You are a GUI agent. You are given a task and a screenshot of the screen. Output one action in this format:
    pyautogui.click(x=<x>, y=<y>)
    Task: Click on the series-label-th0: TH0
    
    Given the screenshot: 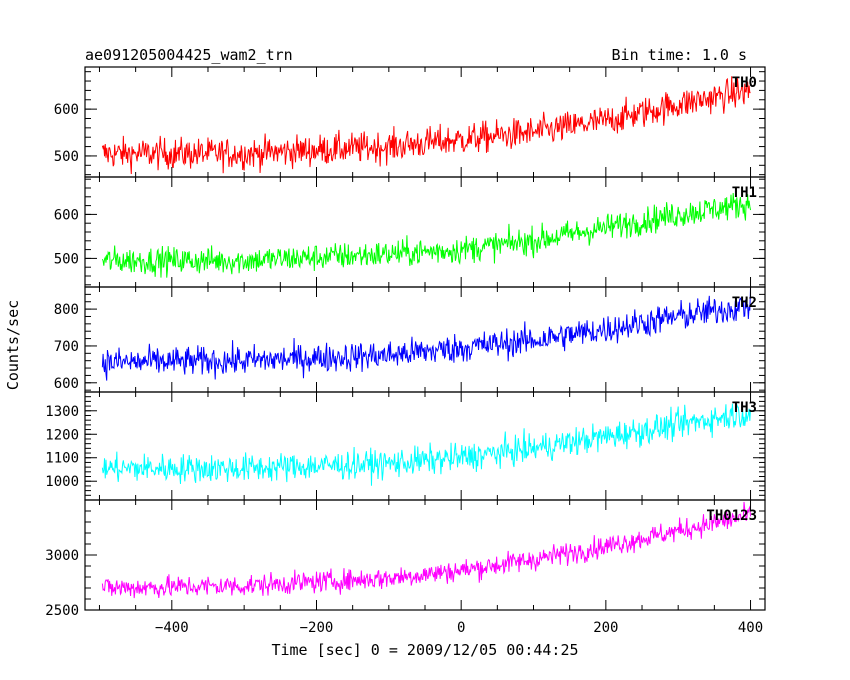 What is the action you would take?
    pyautogui.click(x=744, y=83)
    